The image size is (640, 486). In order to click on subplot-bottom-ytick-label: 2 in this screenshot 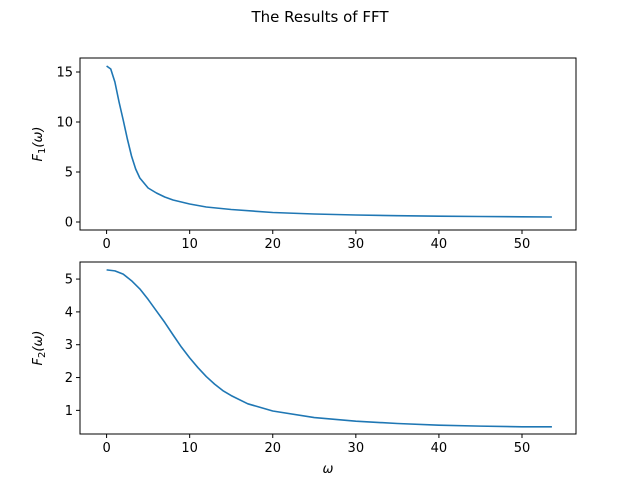, I will do `click(69, 378)`.